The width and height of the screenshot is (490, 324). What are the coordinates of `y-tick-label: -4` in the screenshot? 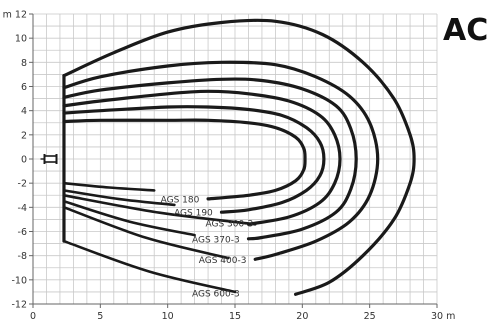 It's located at (22, 208).